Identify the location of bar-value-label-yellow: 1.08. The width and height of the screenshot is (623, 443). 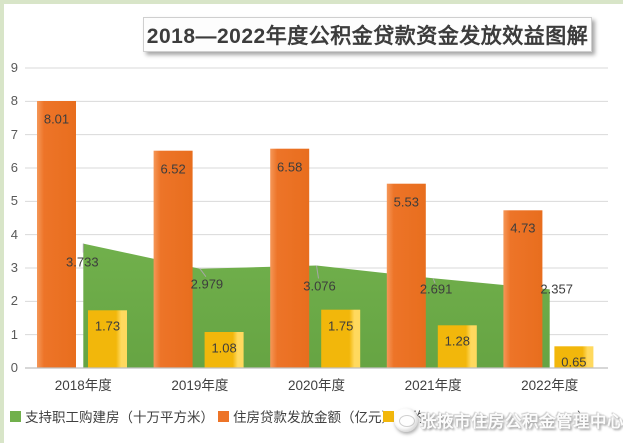
(224, 348).